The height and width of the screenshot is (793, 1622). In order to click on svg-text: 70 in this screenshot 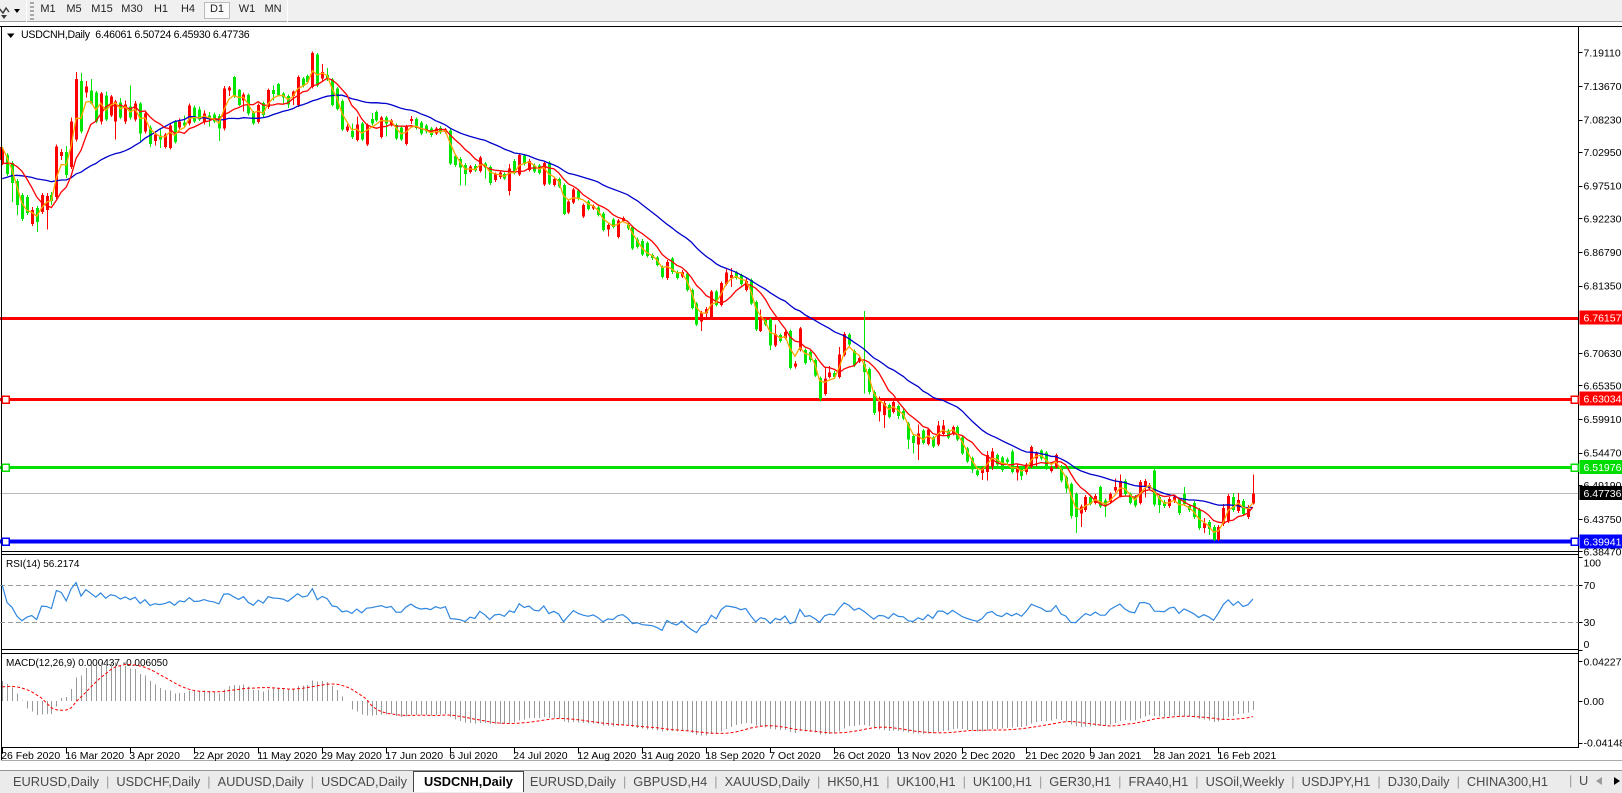, I will do `click(1590, 586)`.